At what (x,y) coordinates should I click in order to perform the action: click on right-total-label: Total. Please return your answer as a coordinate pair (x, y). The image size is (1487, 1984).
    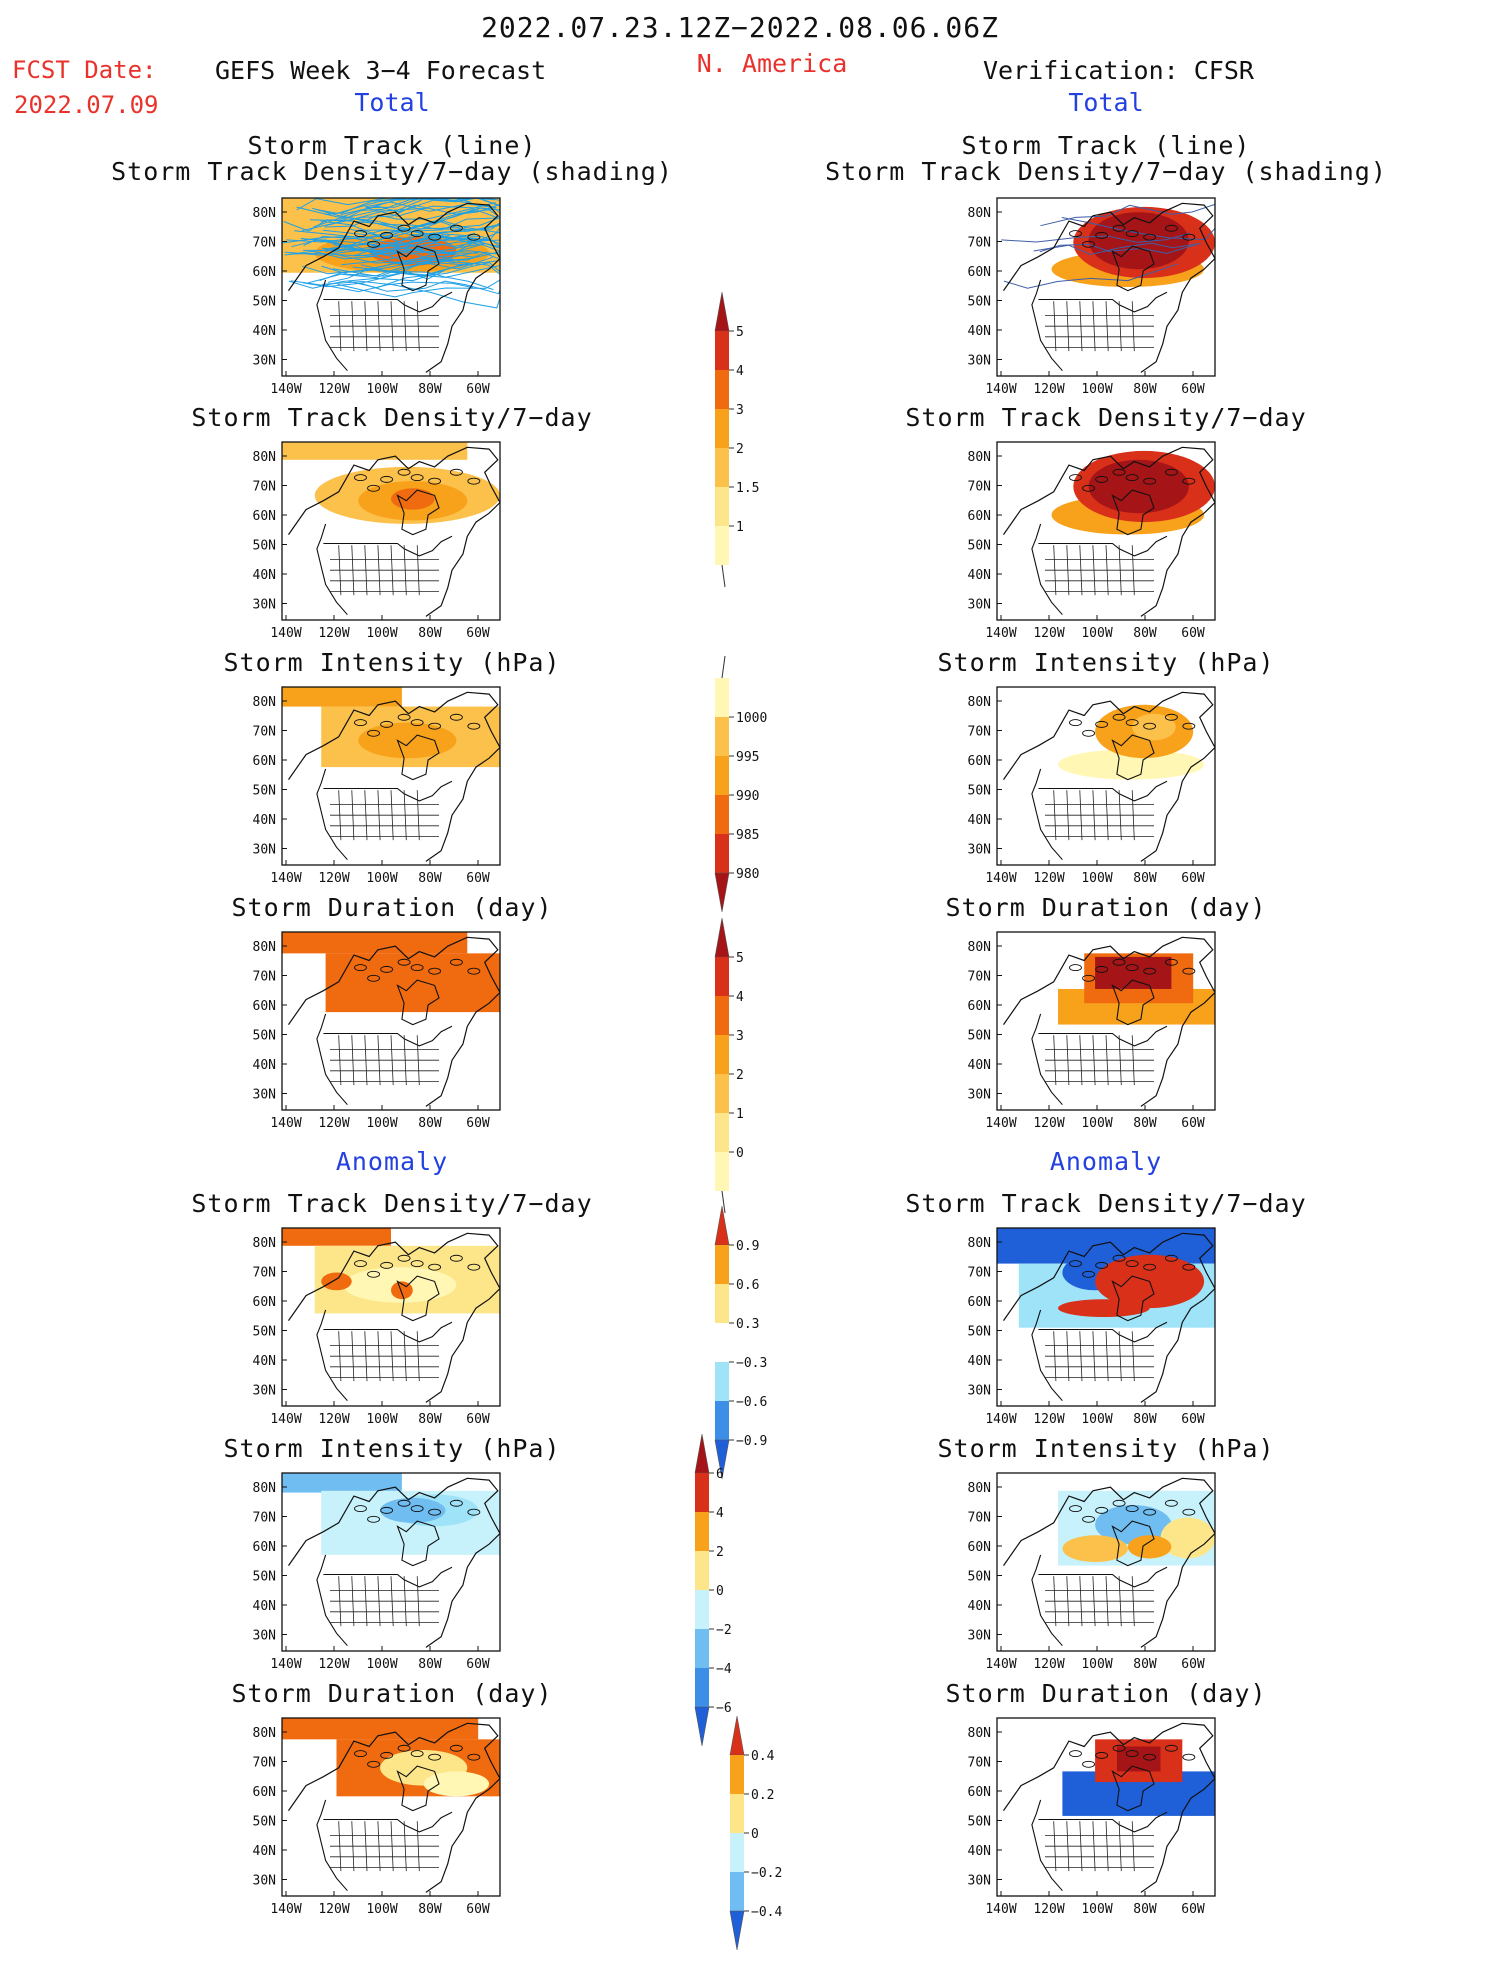
    Looking at the image, I should click on (1106, 102).